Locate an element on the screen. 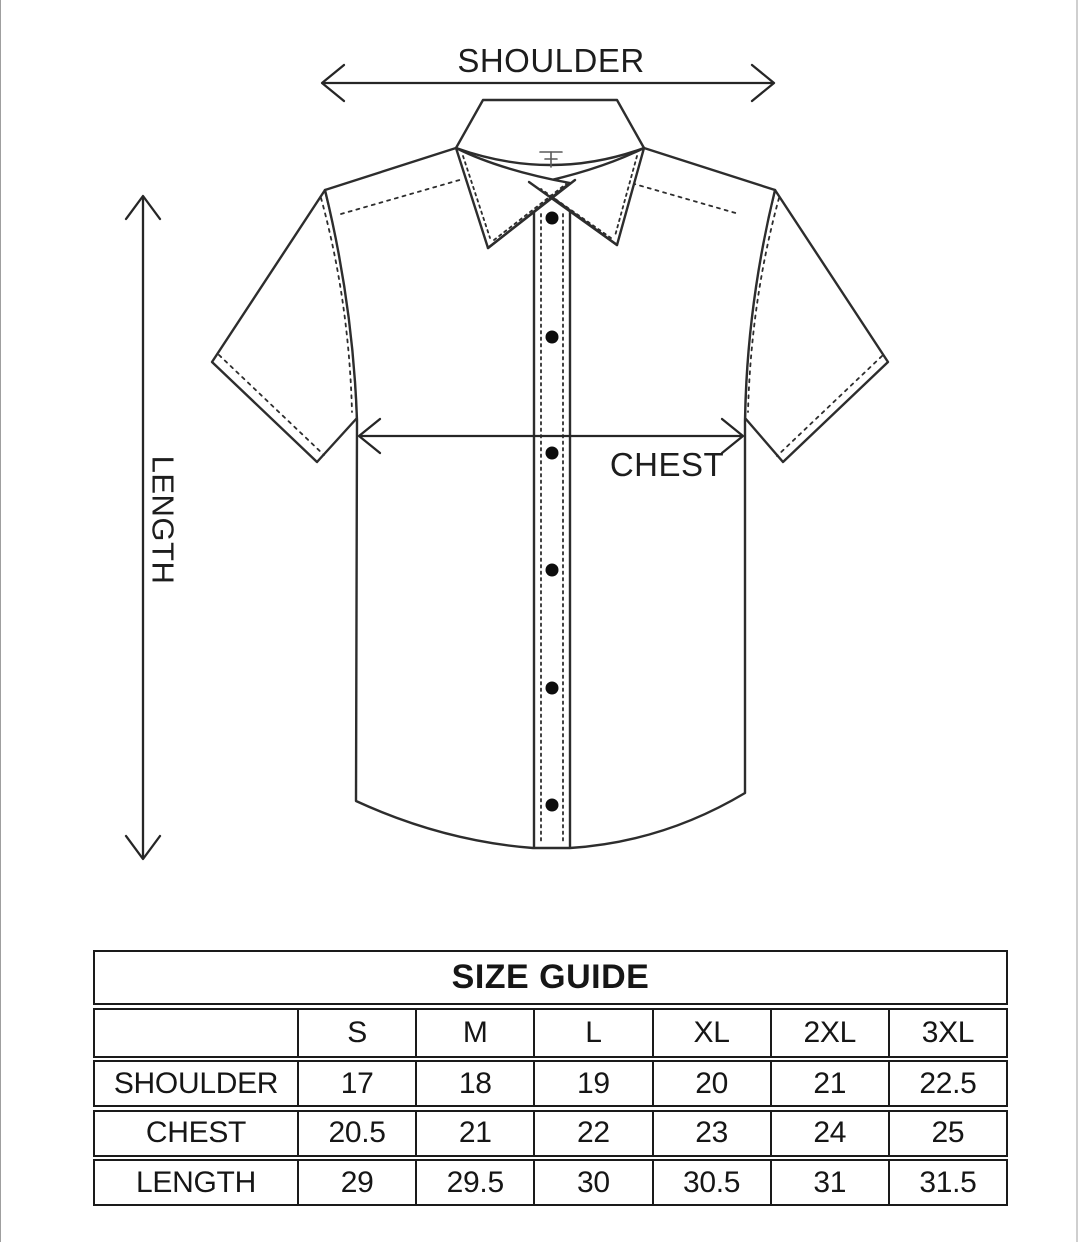 This screenshot has width=1080, height=1242. collar-stitch-right-outer is located at coordinates (626, 196).